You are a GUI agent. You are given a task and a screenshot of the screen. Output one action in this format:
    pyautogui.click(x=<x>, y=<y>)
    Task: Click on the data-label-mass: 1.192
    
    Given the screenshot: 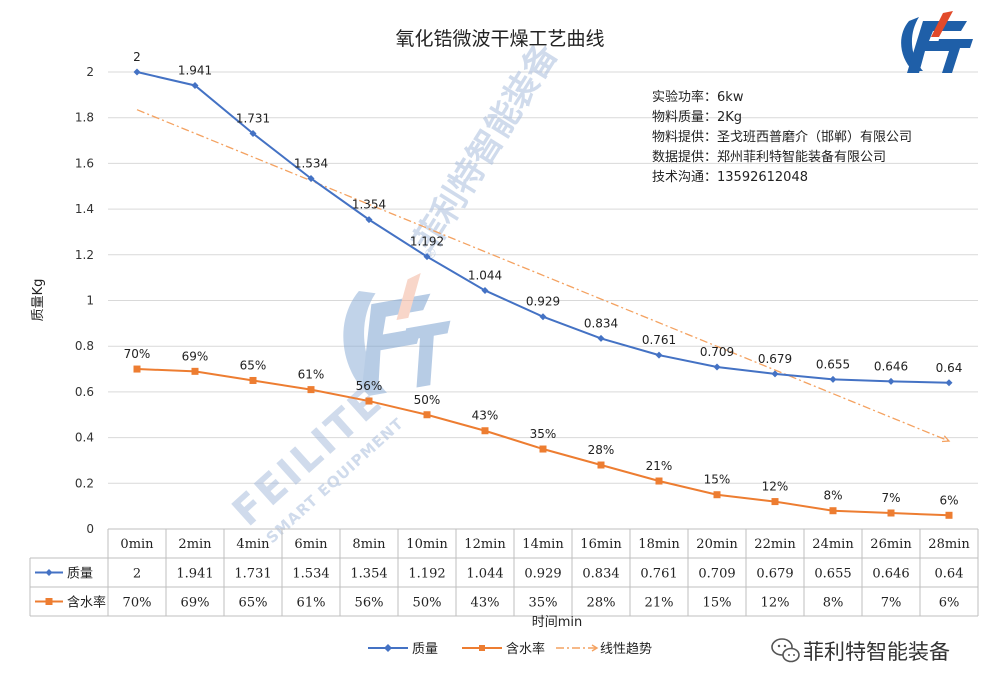 What is the action you would take?
    pyautogui.click(x=427, y=242)
    